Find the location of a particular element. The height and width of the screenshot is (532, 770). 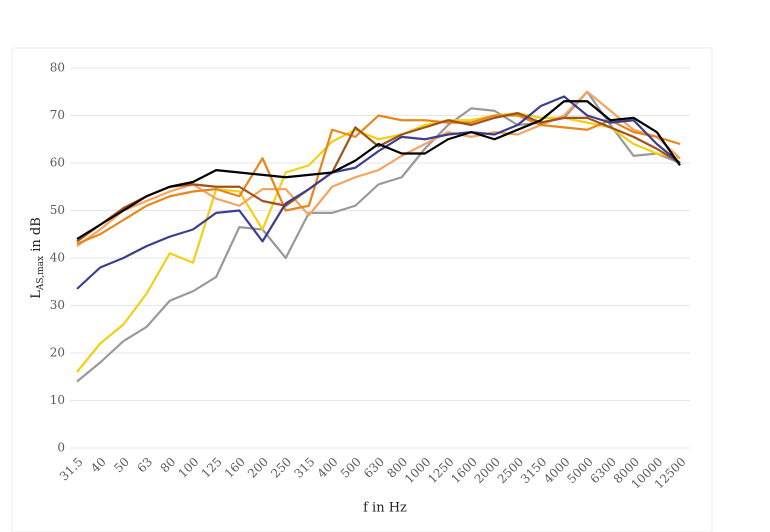

y-axis-label: LAS,max in dB is located at coordinates (37, 258).